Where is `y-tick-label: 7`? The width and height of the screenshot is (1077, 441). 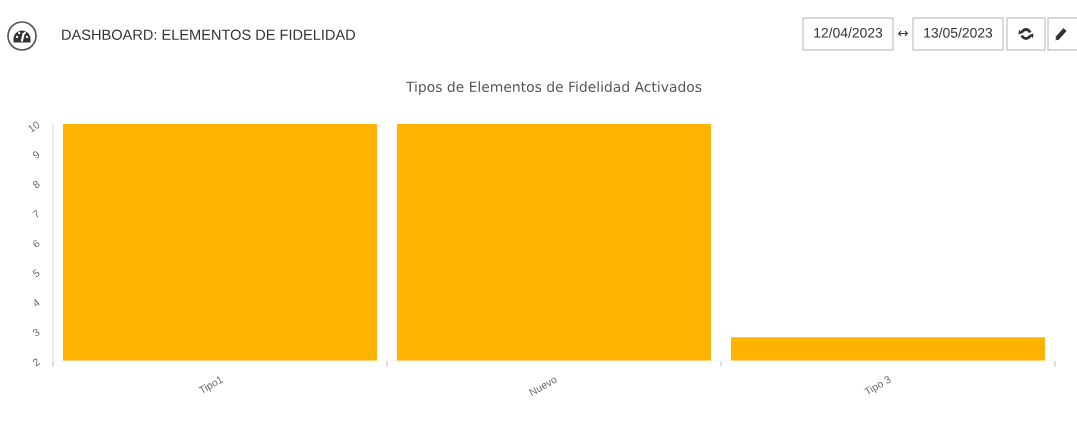
y-tick-label: 7 is located at coordinates (36, 214).